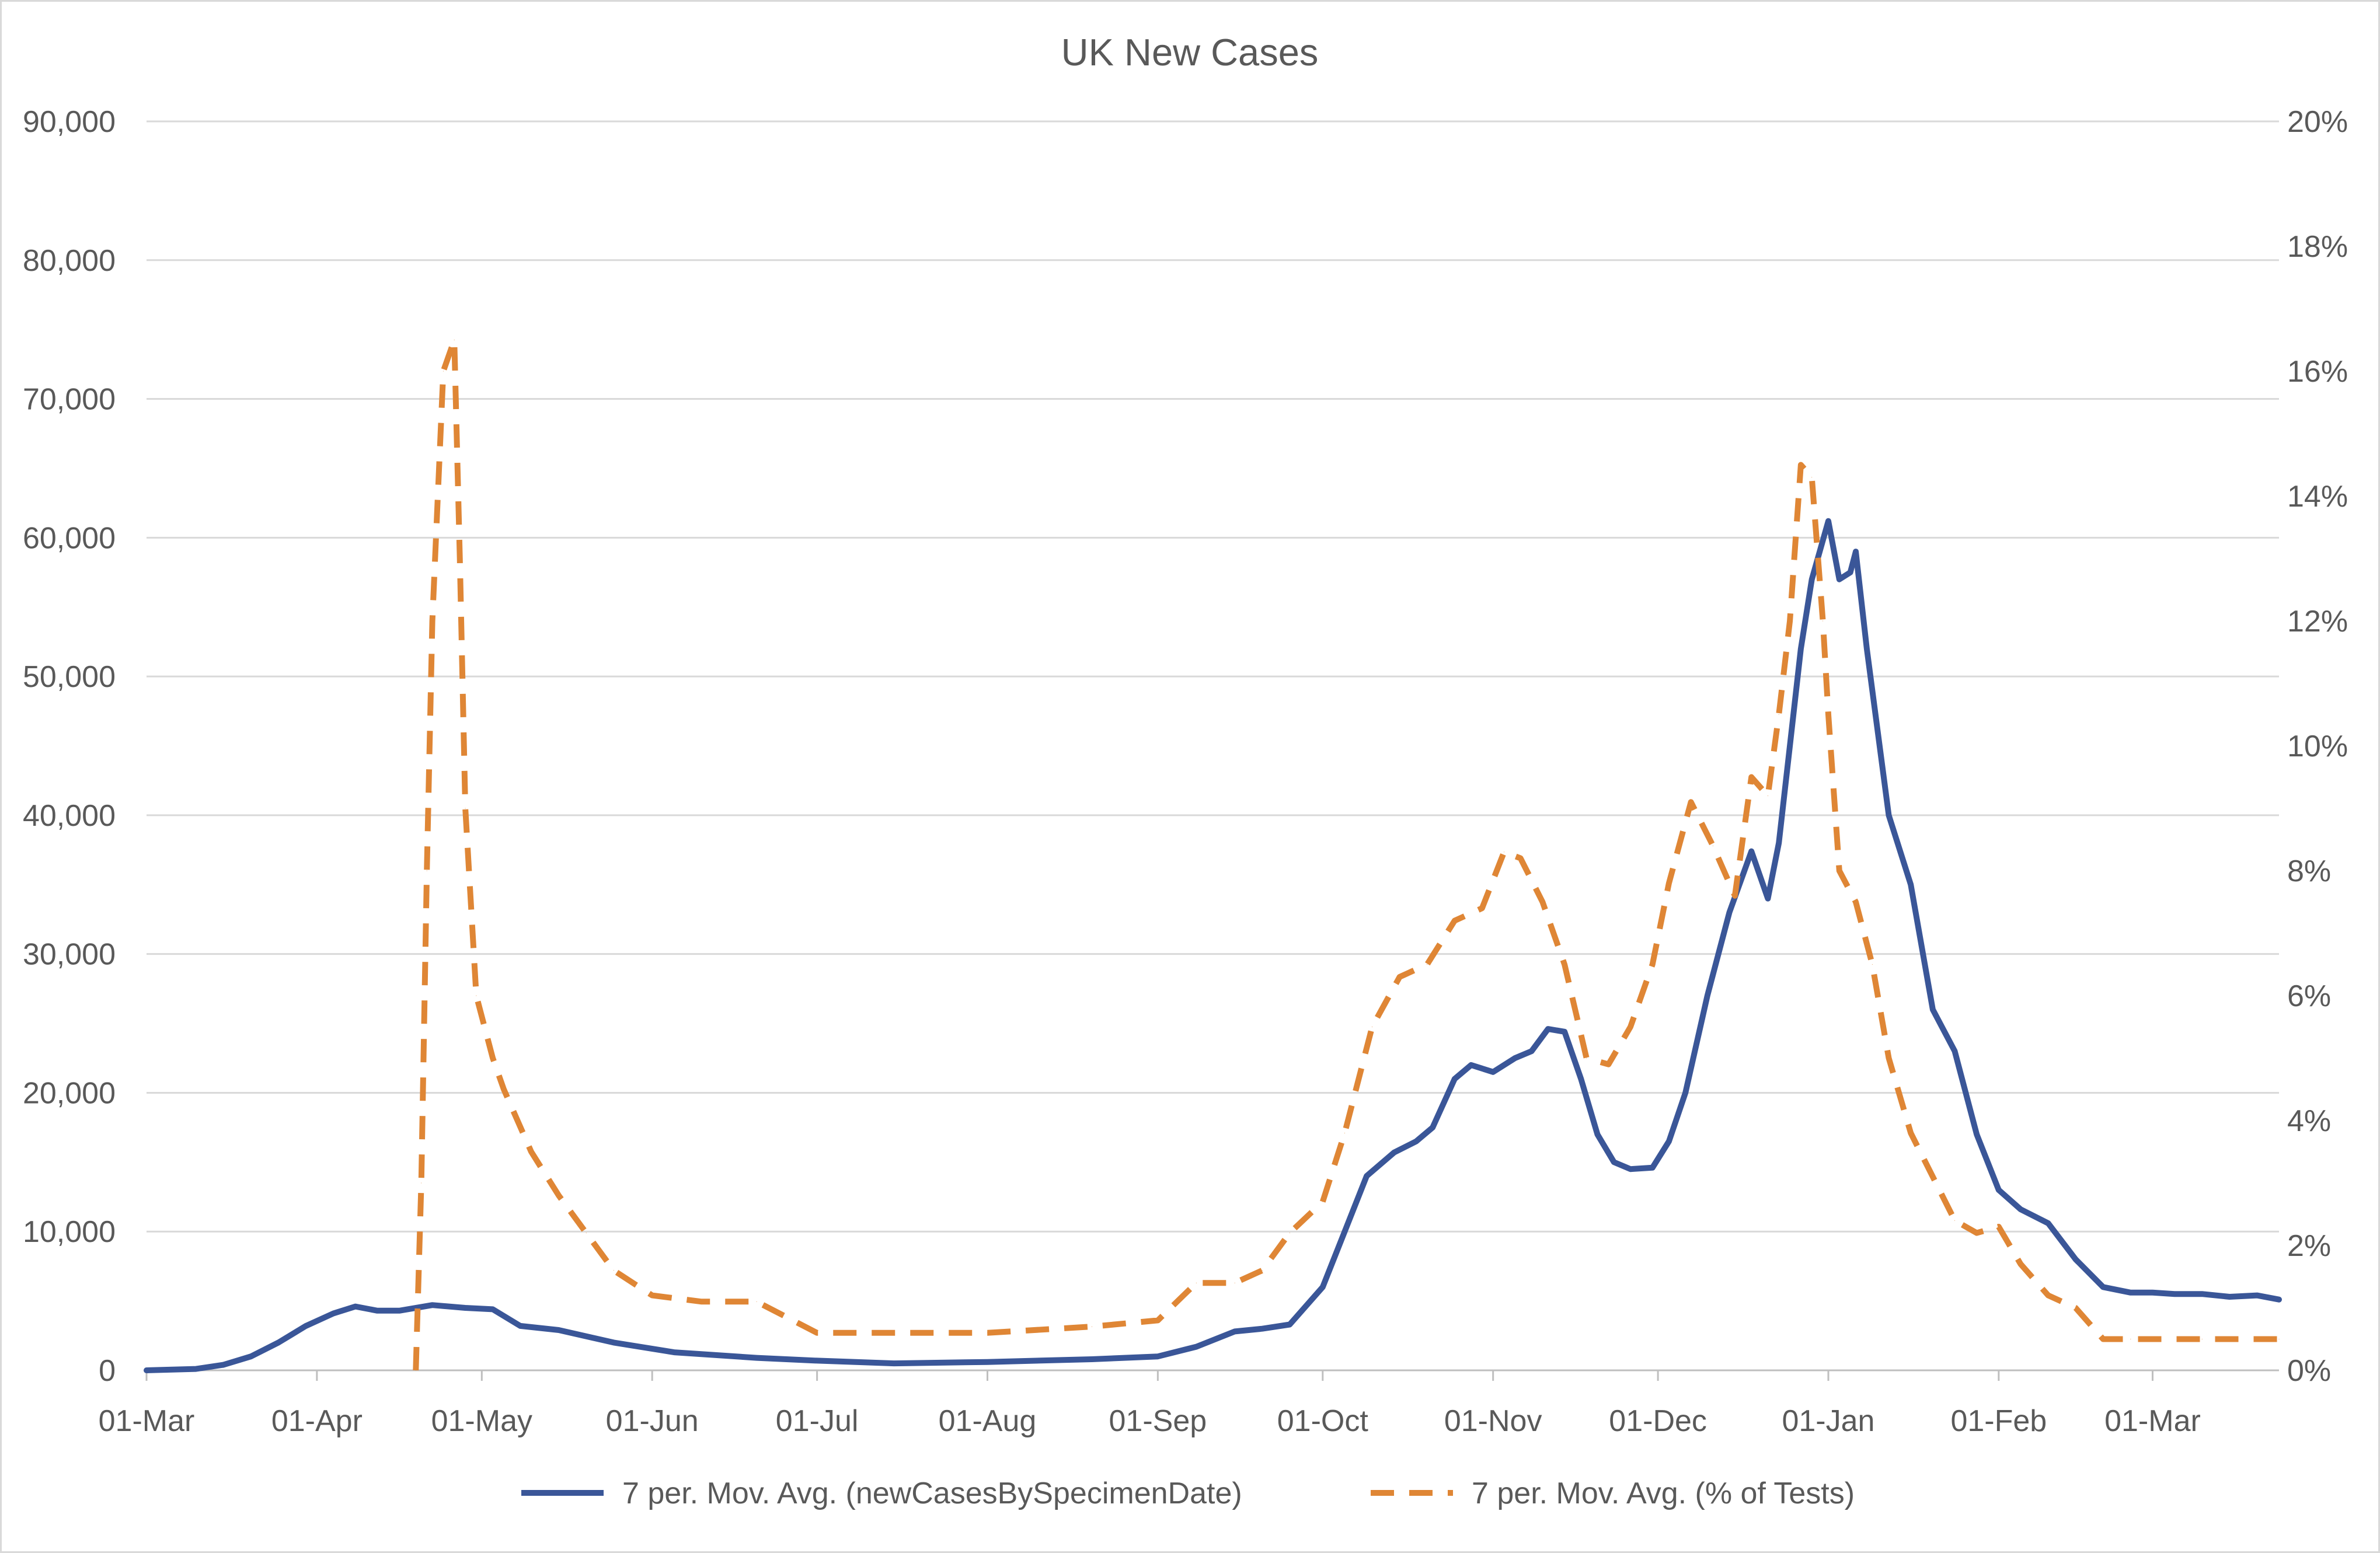 The height and width of the screenshot is (1553, 2380). Describe the element at coordinates (69, 538) in the screenshot. I see `y-left-tick-label: 60,000` at that location.